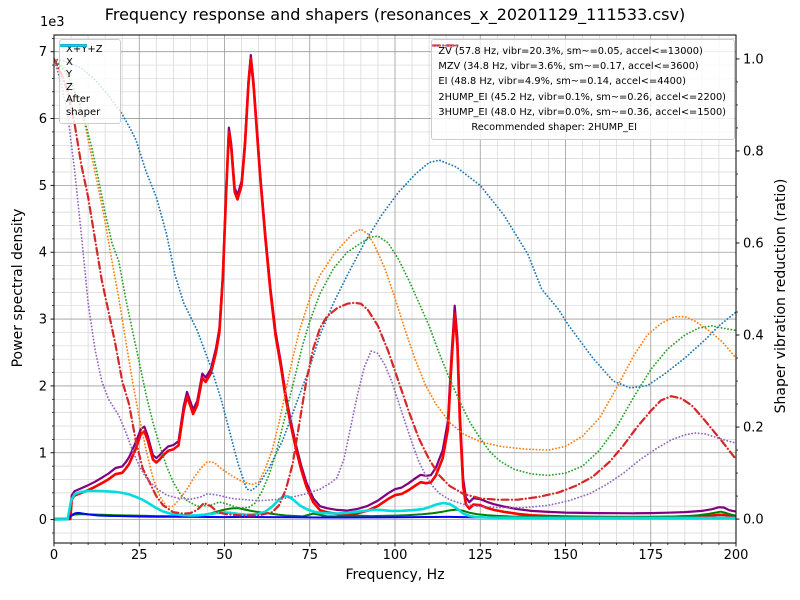 The image size is (800, 600). Describe the element at coordinates (83, 106) in the screenshot. I see `legend-item-label: After shaper` at that location.